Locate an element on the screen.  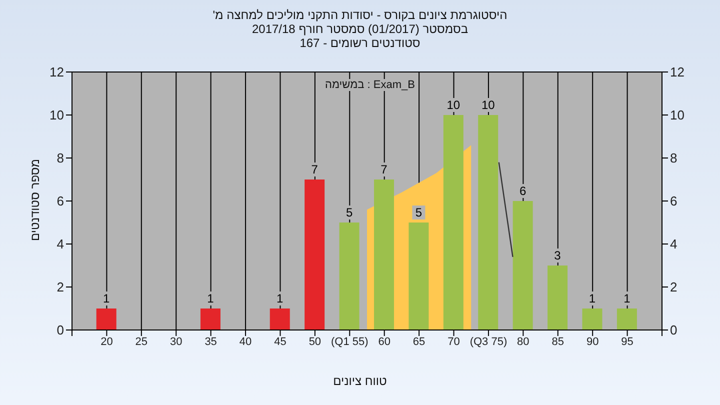
x-tick-label: 30 is located at coordinates (176, 342).